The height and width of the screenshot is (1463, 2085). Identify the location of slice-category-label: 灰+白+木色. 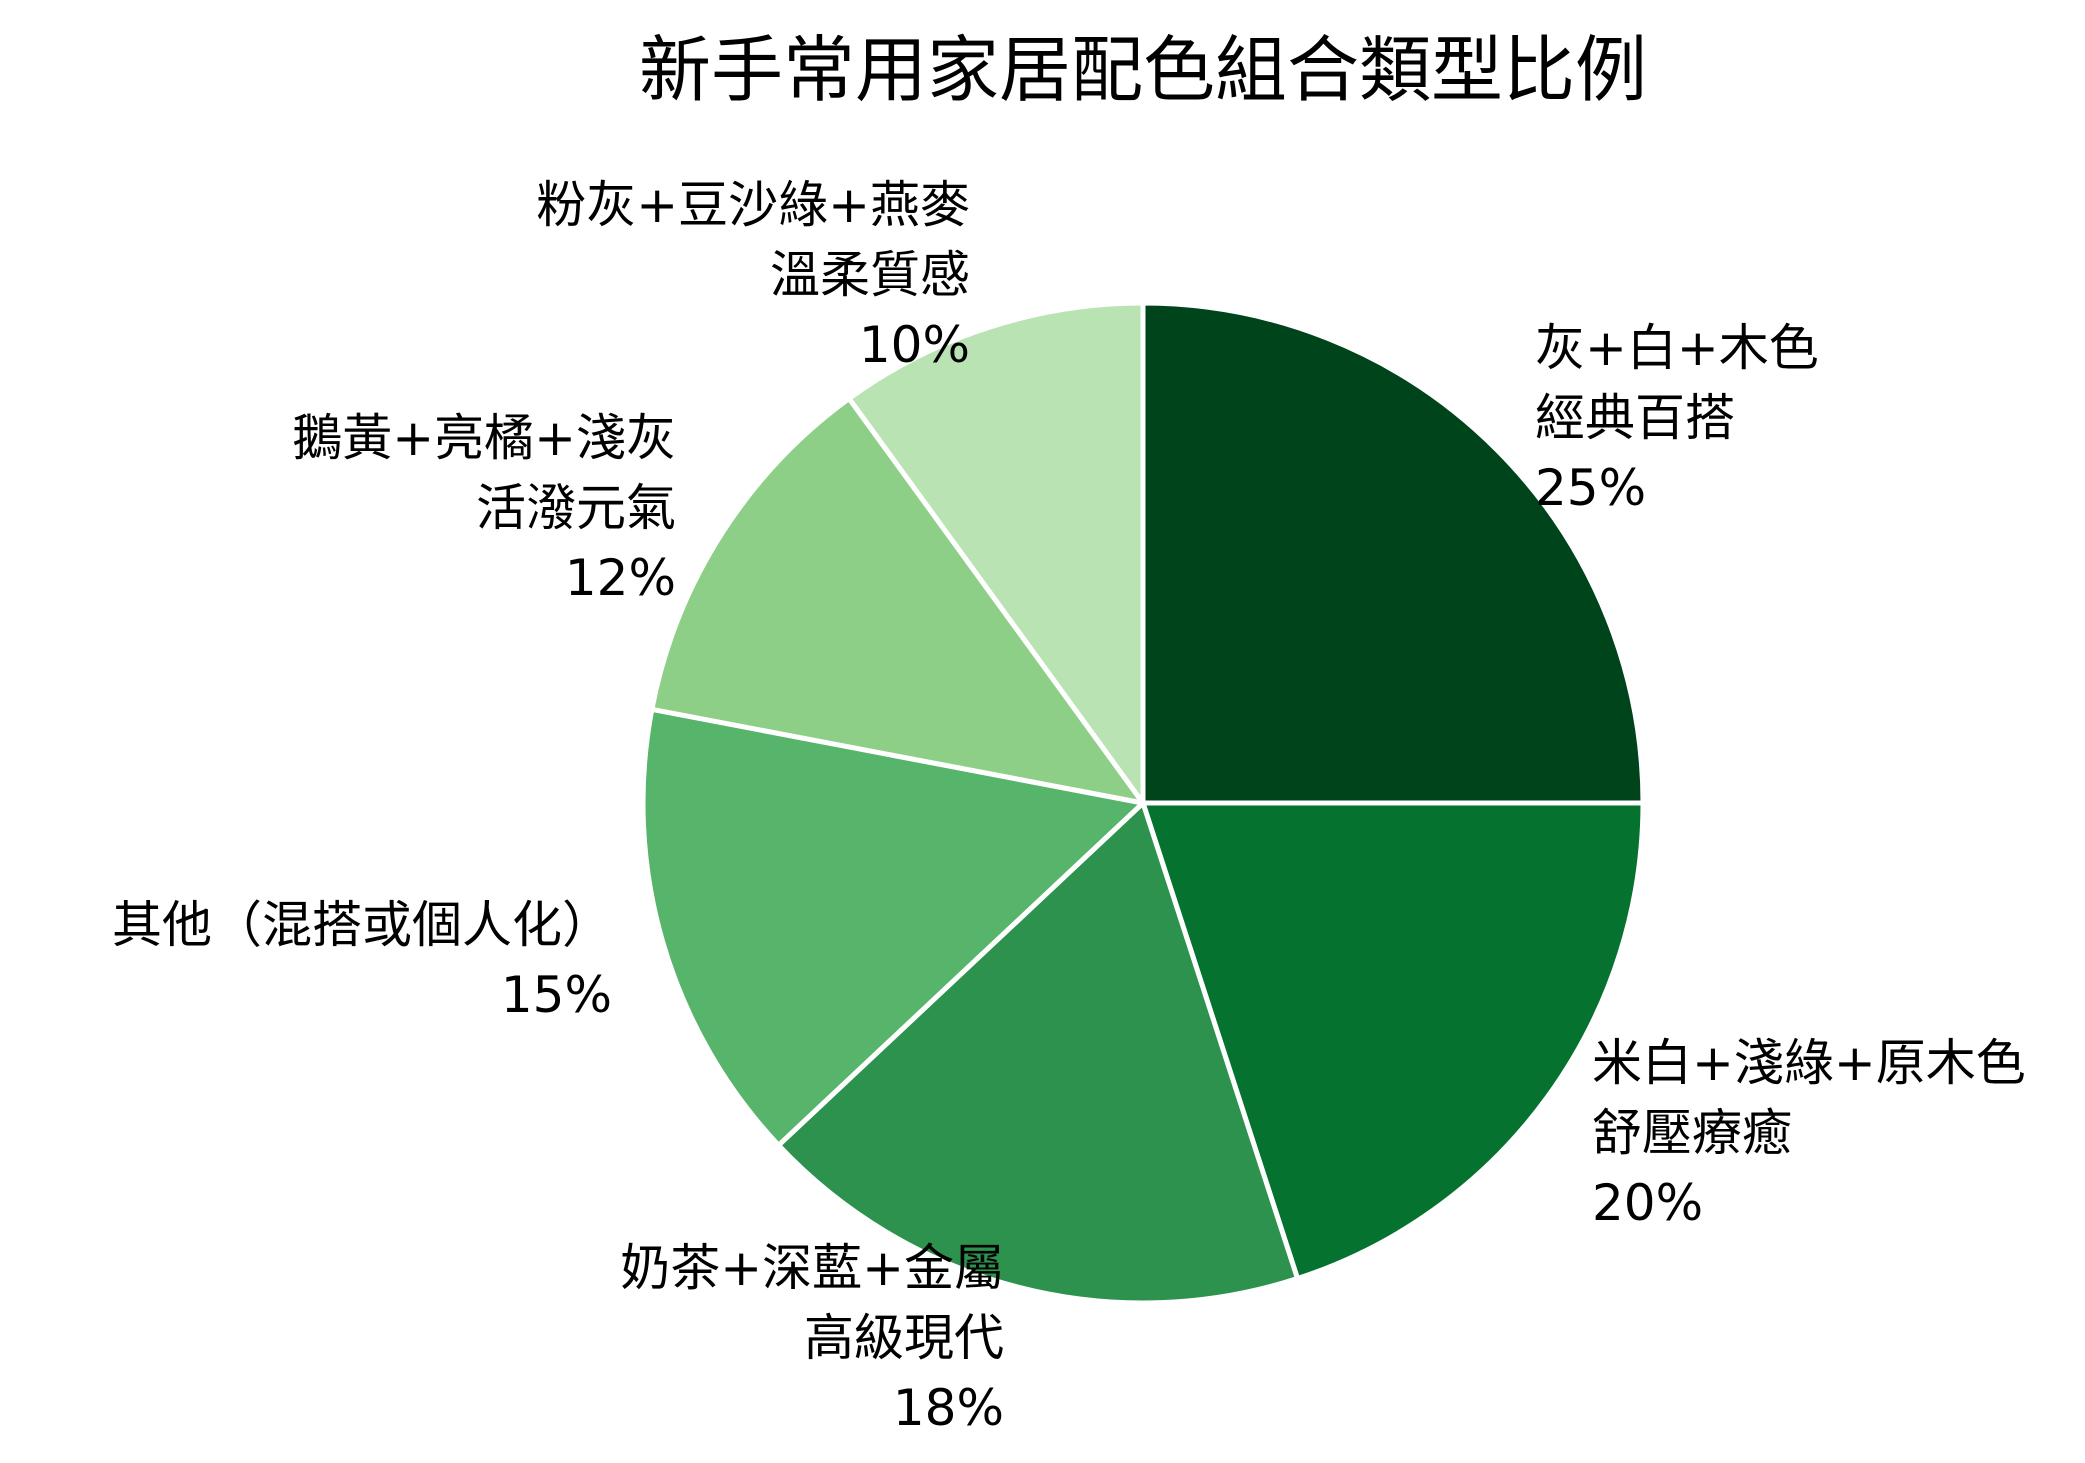
(1677, 348).